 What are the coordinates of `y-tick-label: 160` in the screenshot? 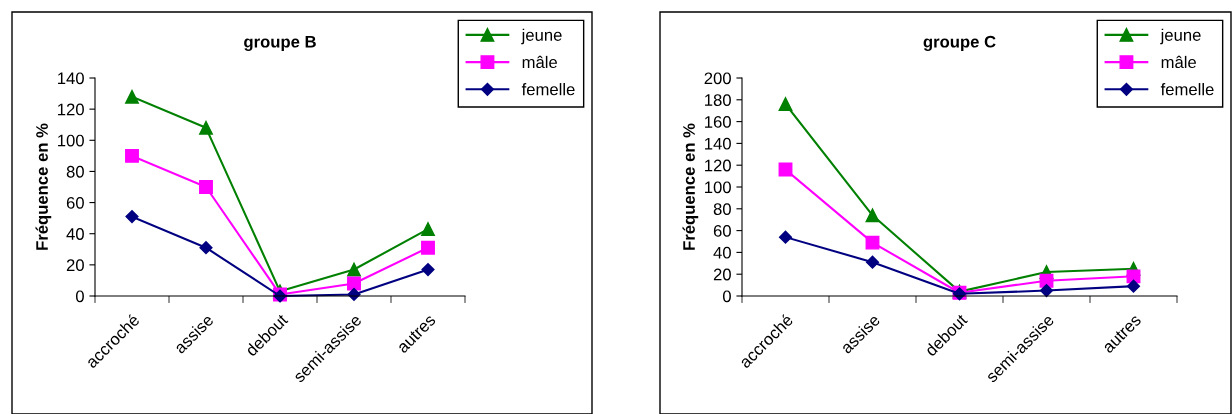 It's located at (718, 122).